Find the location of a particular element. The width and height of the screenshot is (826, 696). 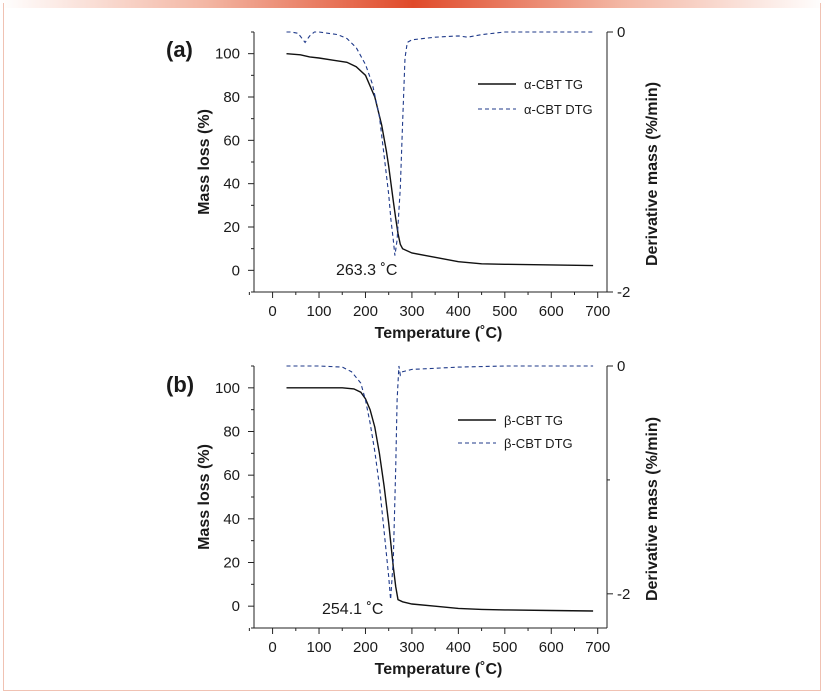

panel-label: (b) is located at coordinates (180, 384).